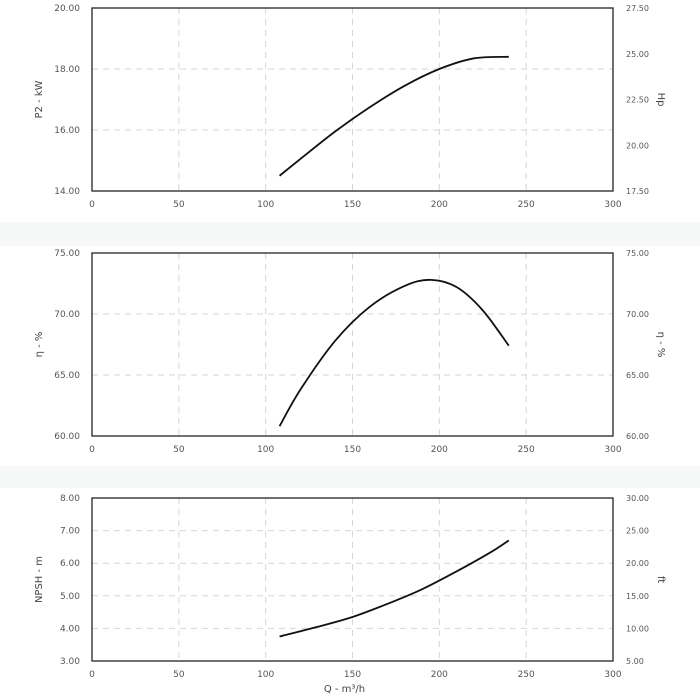  What do you see at coordinates (179, 205) in the screenshot?
I see `chart-1-x-tick-label: 50` at bounding box center [179, 205].